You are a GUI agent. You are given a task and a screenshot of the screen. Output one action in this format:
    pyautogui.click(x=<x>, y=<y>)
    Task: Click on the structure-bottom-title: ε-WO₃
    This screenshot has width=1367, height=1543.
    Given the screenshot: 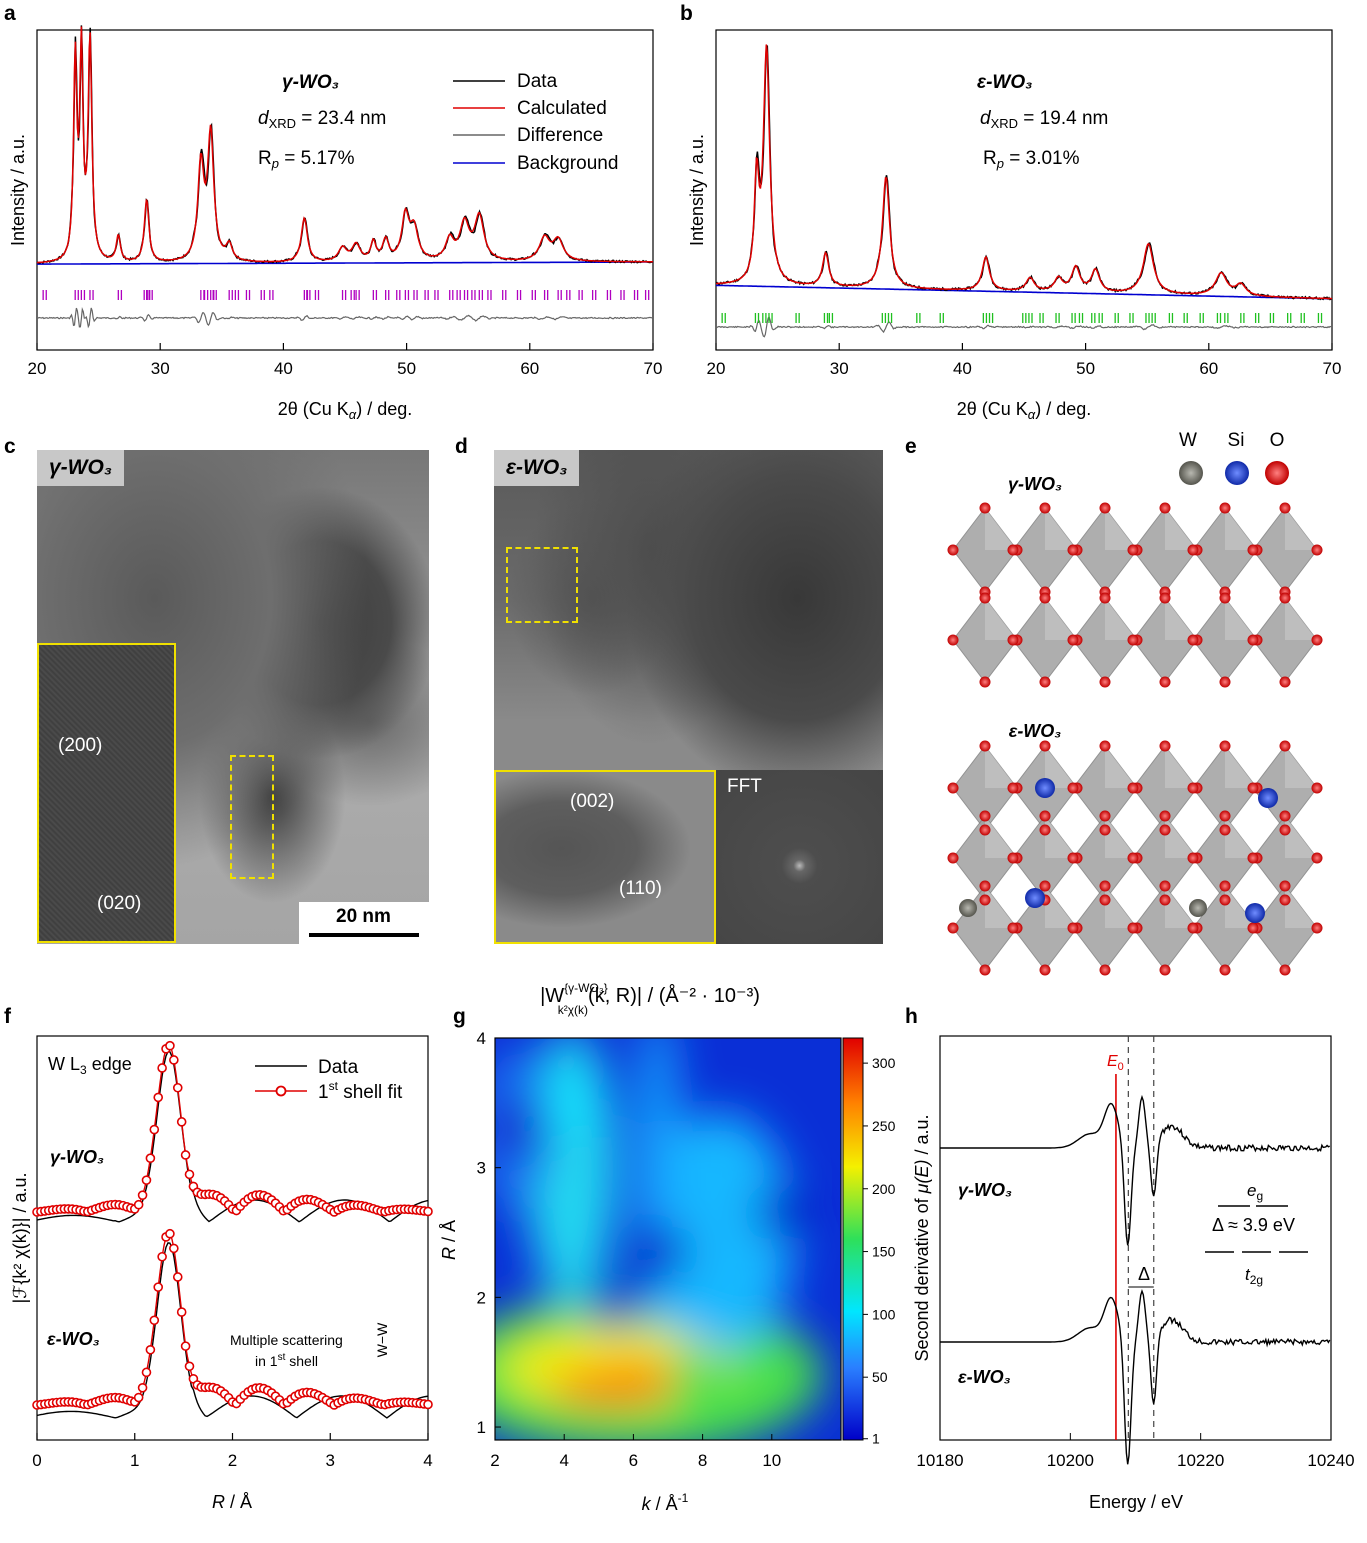 What is the action you would take?
    pyautogui.click(x=1035, y=731)
    